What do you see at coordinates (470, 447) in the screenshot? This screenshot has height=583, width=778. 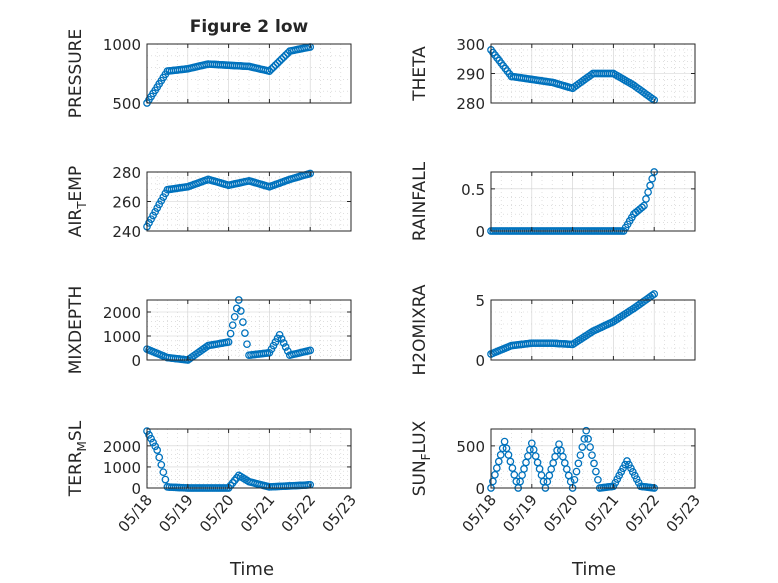 I see `y-tick-label: 500` at bounding box center [470, 447].